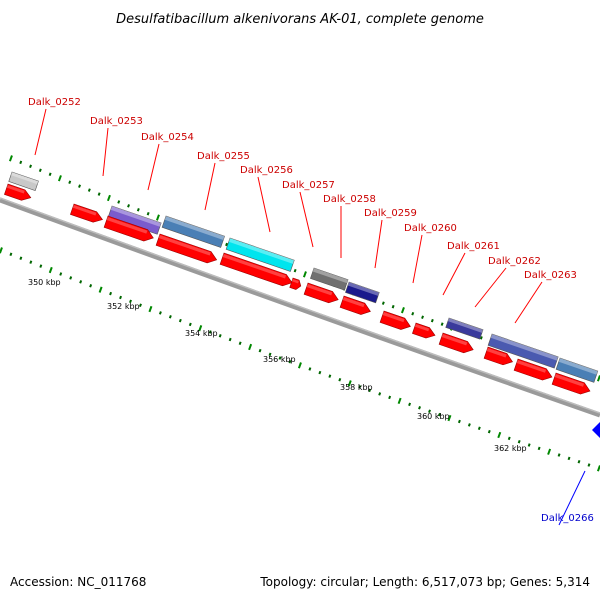 The image size is (600, 600). Describe the element at coordinates (356, 387) in the screenshot. I see `scale-tick-label: 358 kbp` at that location.